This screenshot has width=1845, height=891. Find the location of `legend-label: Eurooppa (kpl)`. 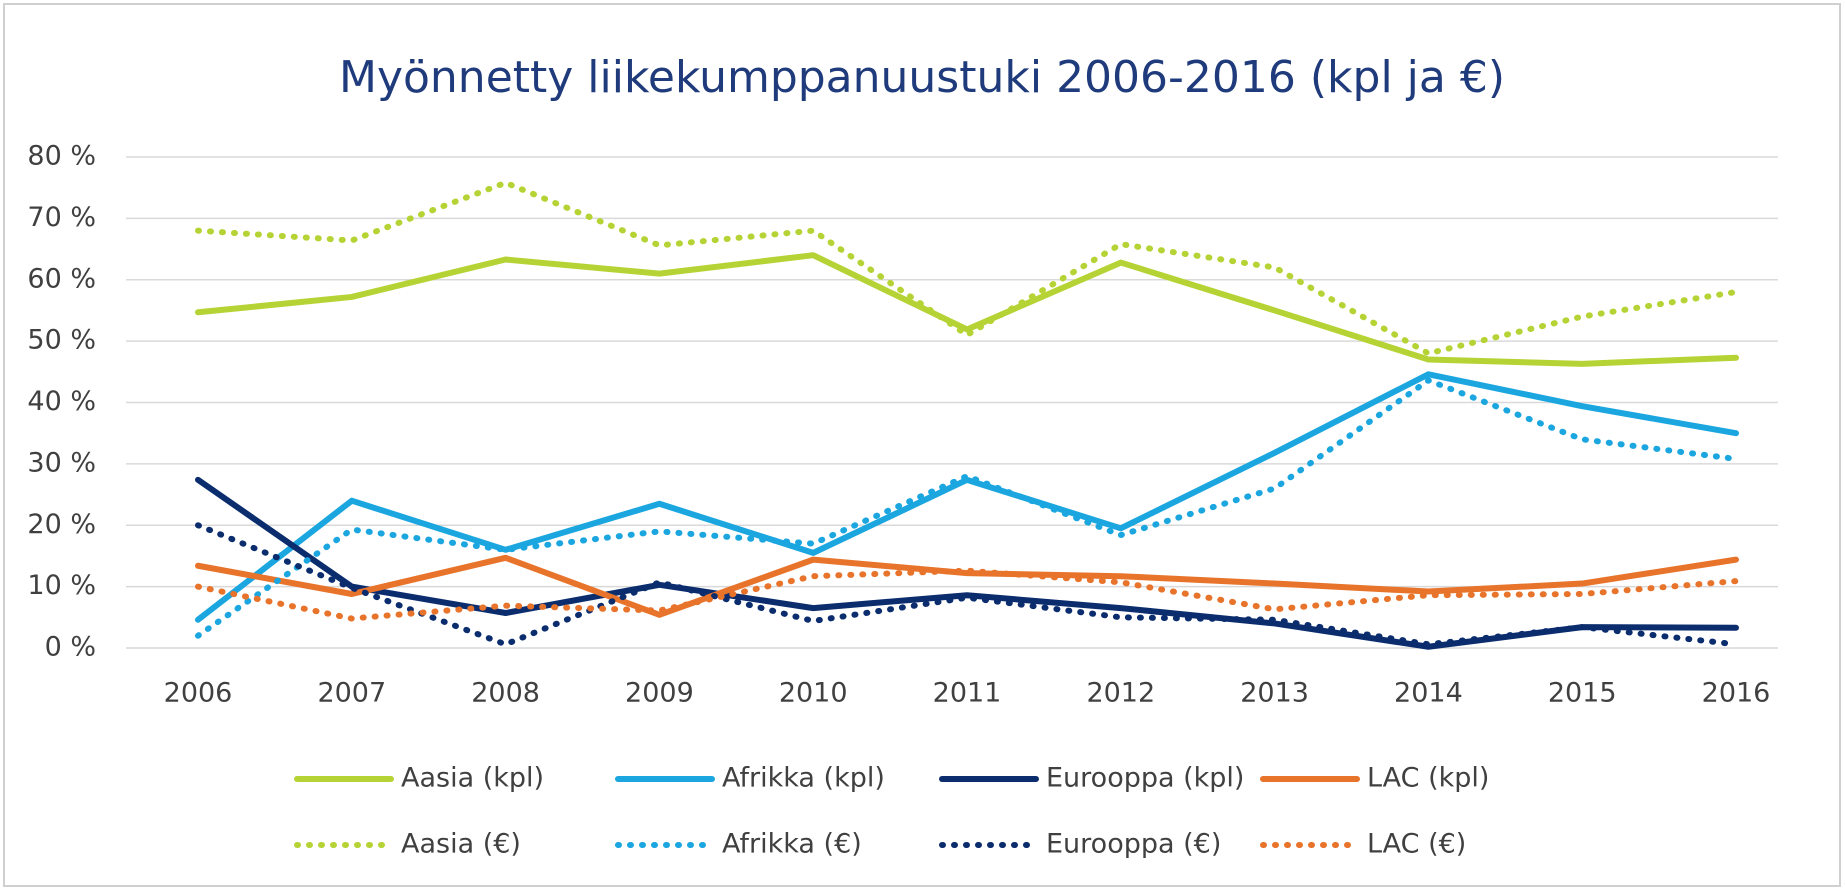

legend-label: Eurooppa (kpl) is located at coordinates (1145, 778).